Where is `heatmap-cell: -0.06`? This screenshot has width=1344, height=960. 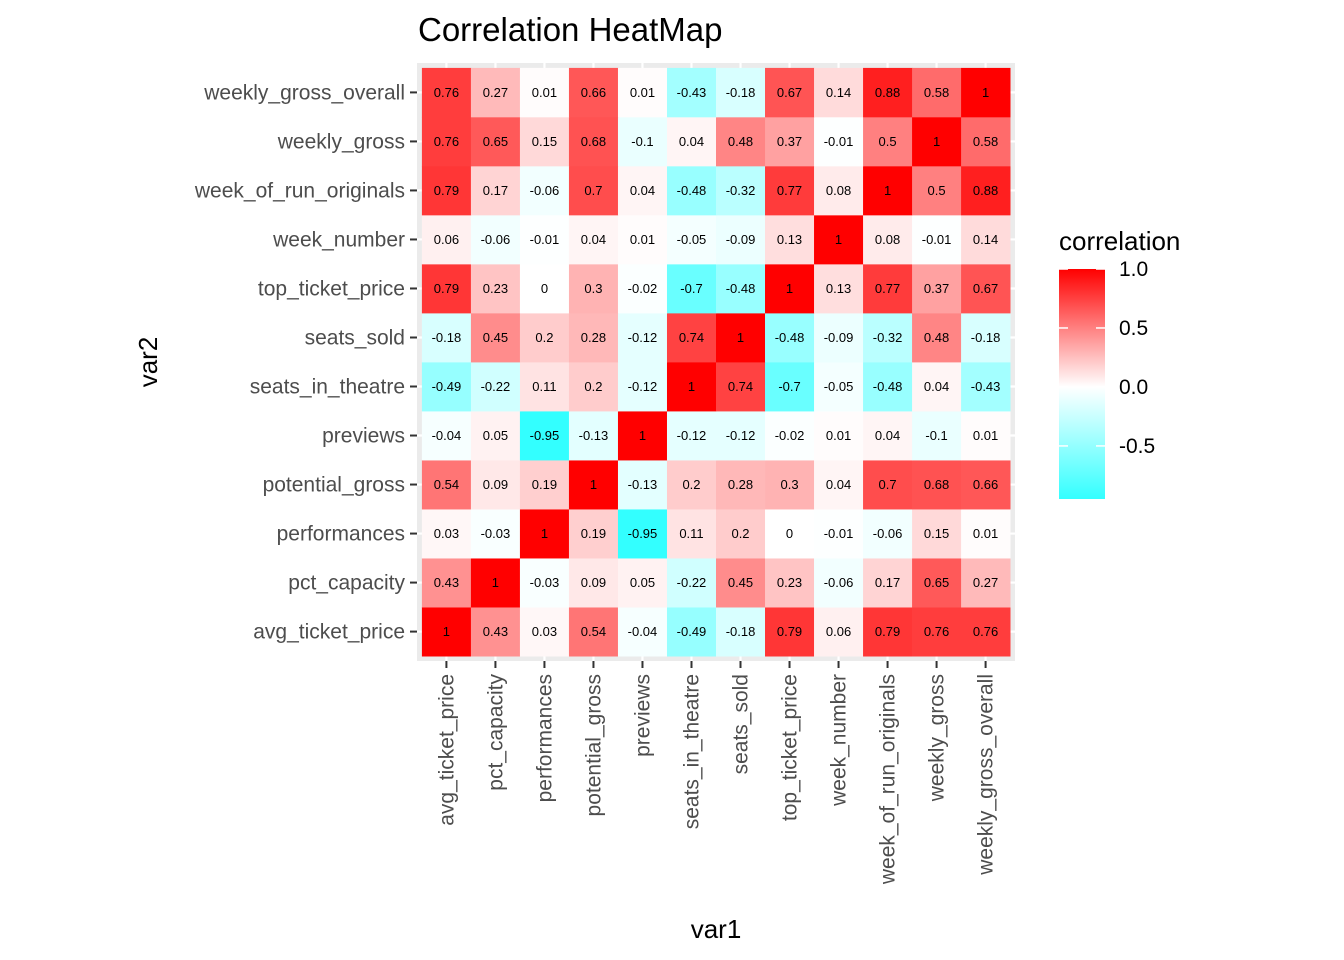 heatmap-cell: -0.06 is located at coordinates (888, 534).